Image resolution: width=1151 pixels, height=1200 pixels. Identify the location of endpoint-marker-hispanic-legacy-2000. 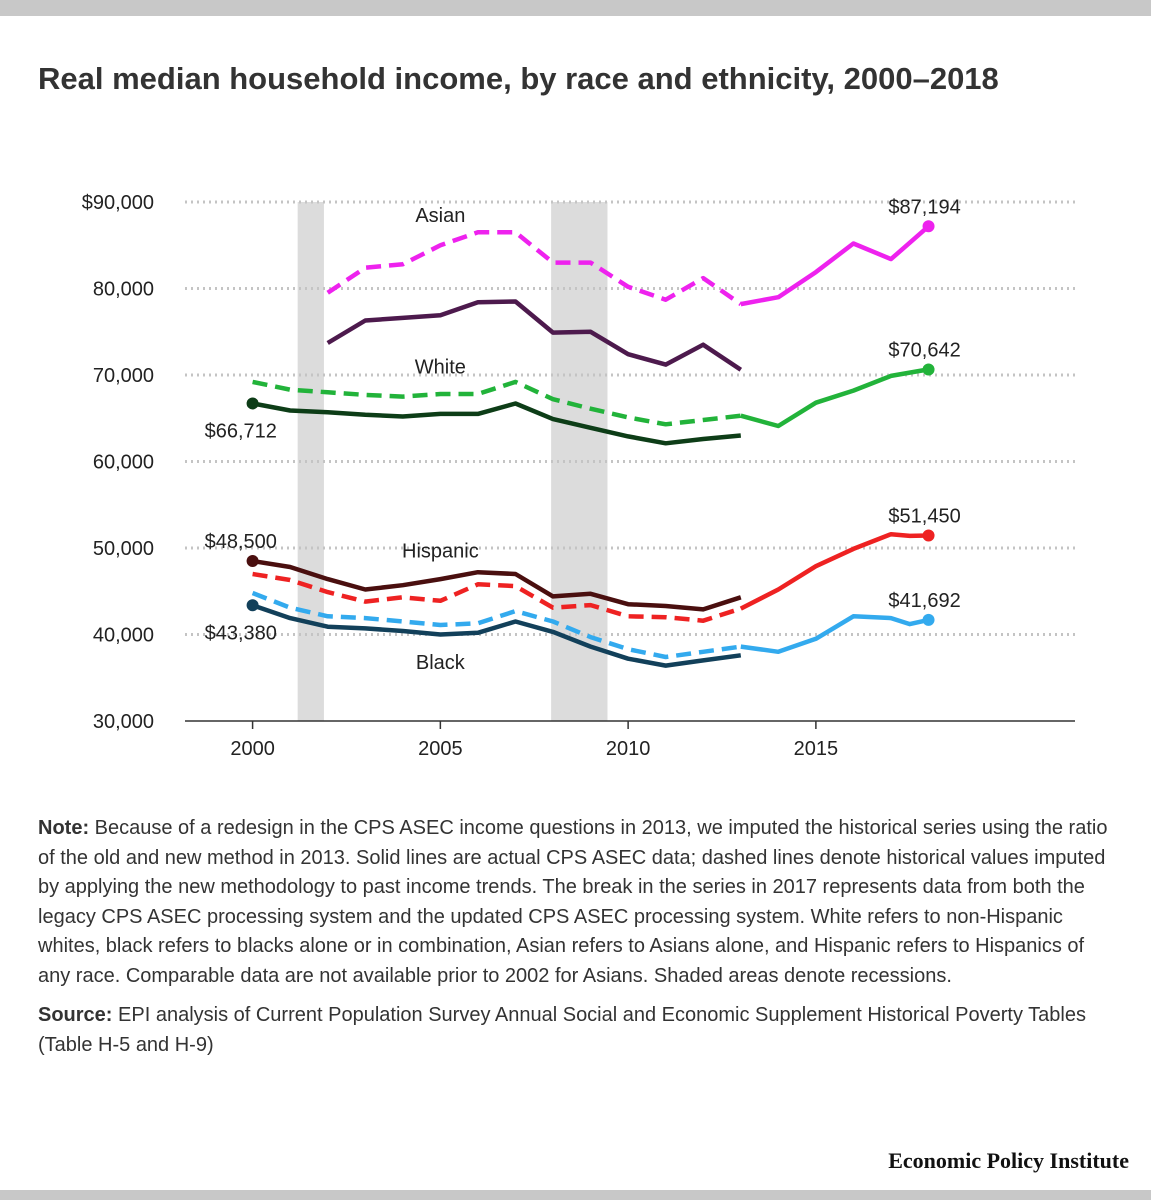
(252, 560).